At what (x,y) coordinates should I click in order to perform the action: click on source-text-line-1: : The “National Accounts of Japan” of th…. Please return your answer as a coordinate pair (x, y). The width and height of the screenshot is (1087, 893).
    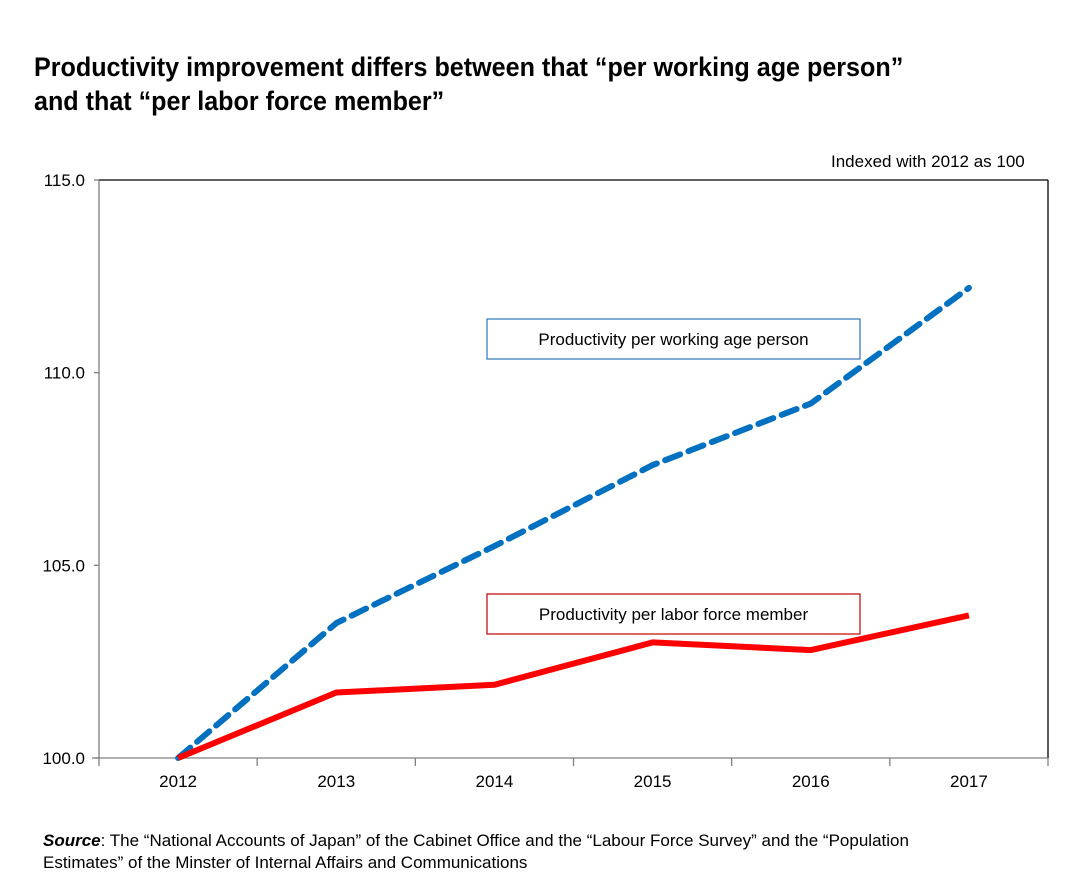
    Looking at the image, I should click on (504, 840).